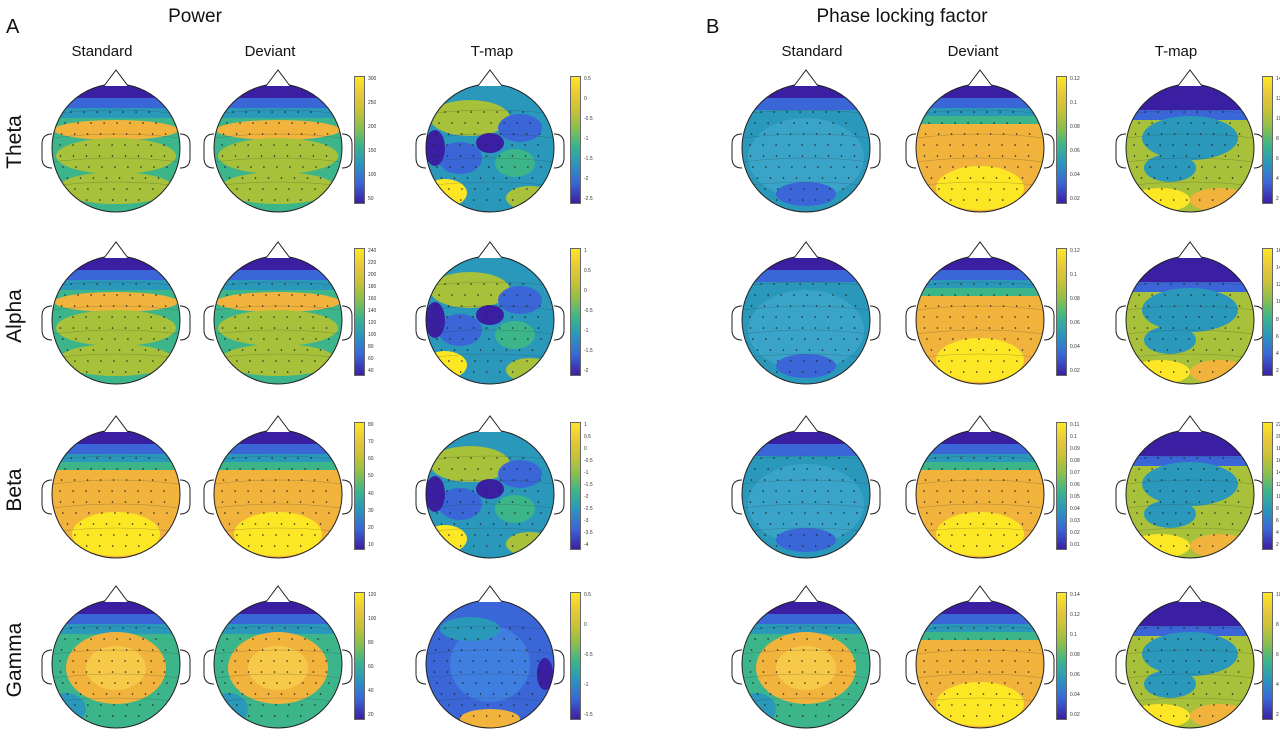  What do you see at coordinates (490, 141) in the screenshot?
I see `topoplot-a-theta-tmap` at bounding box center [490, 141].